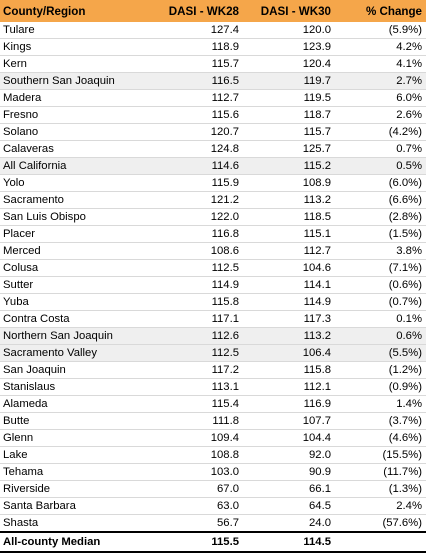 This screenshot has width=427, height=553. What do you see at coordinates (289, 47) in the screenshot?
I see `cell-dasi-wk30: 123.9` at bounding box center [289, 47].